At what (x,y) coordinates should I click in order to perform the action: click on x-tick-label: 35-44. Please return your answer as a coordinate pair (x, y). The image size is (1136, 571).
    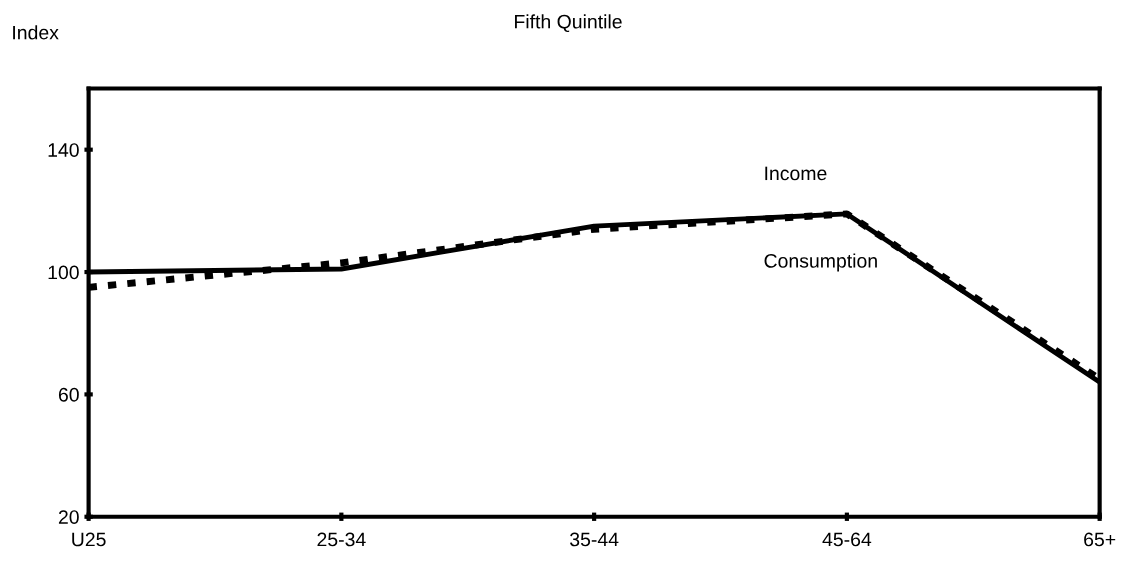
    Looking at the image, I should click on (594, 539).